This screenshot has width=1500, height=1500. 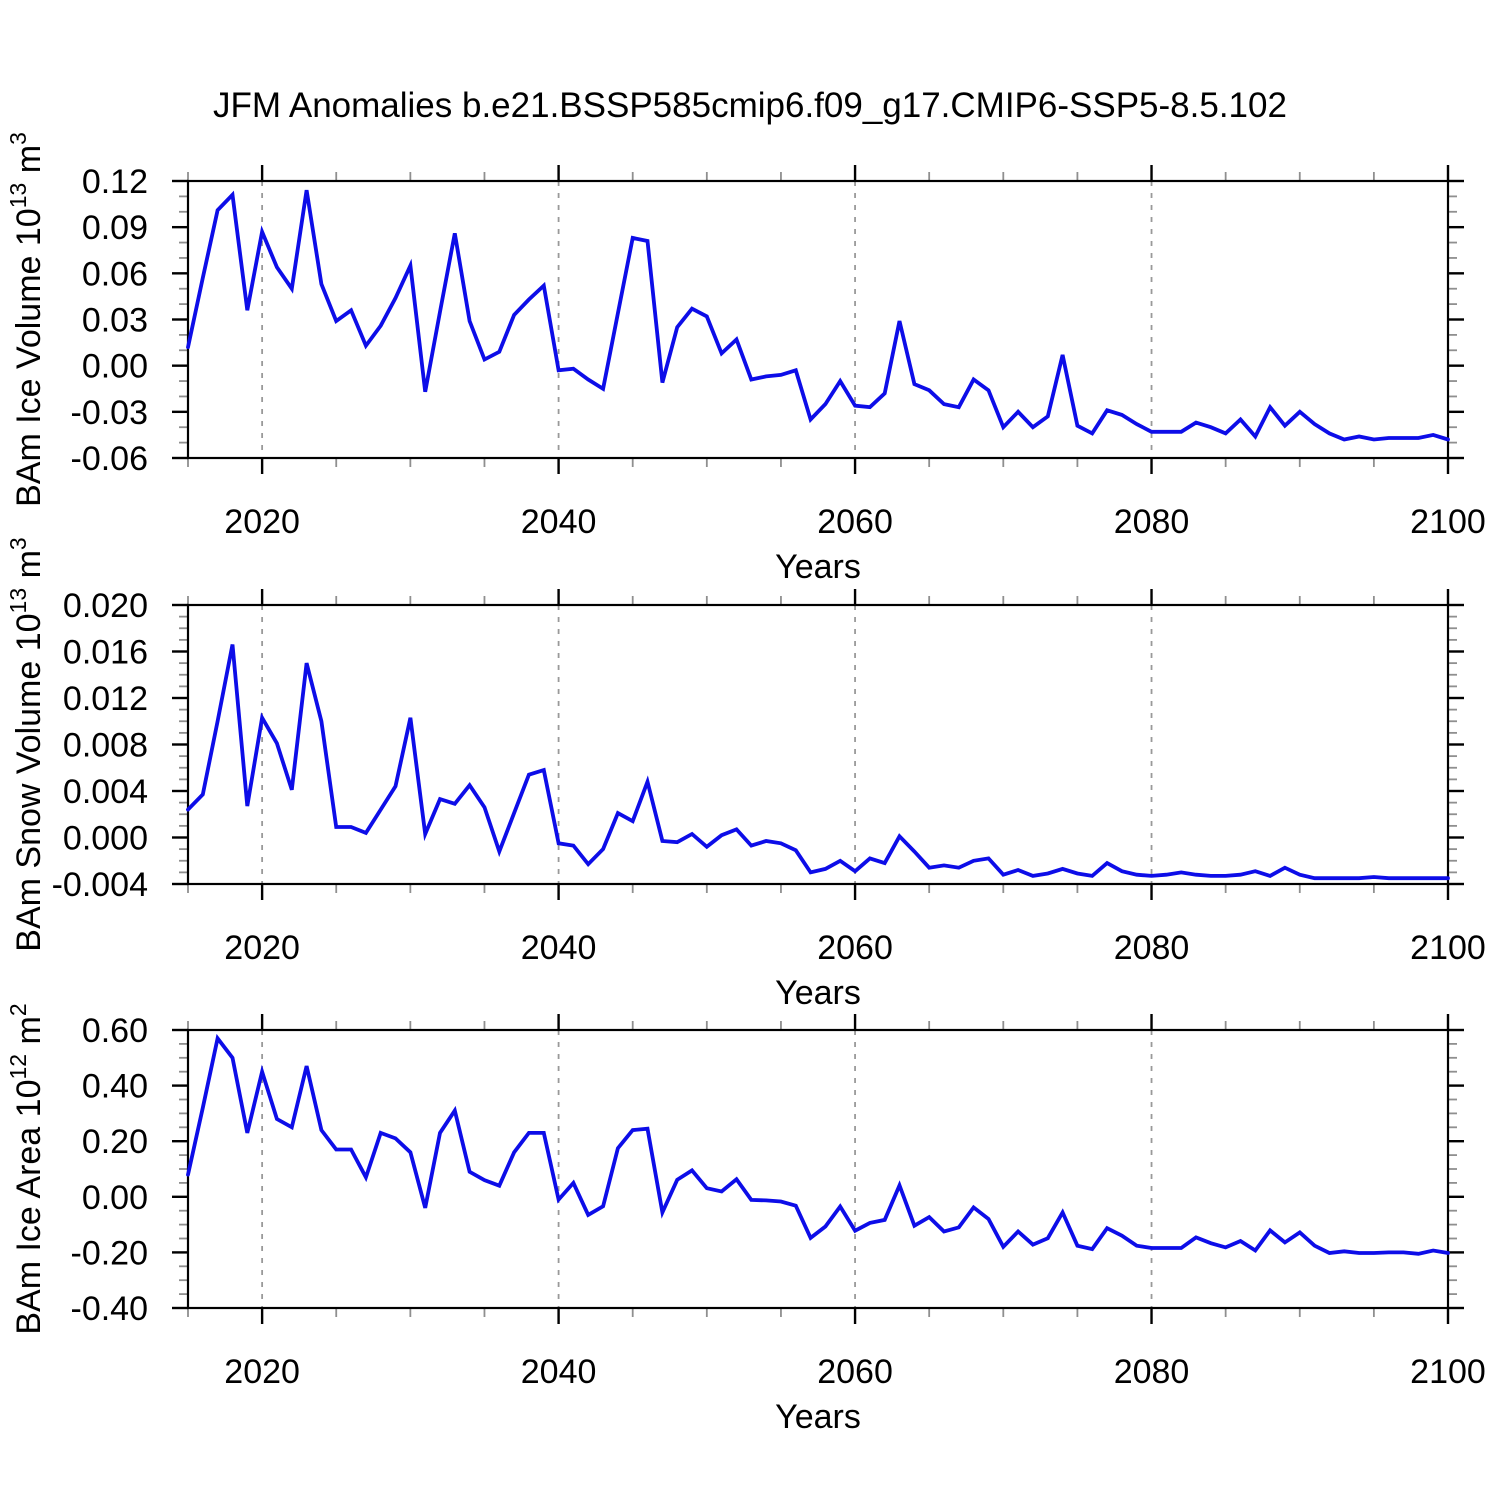 What do you see at coordinates (115, 321) in the screenshot?
I see `y-tick-label: 0.03` at bounding box center [115, 321].